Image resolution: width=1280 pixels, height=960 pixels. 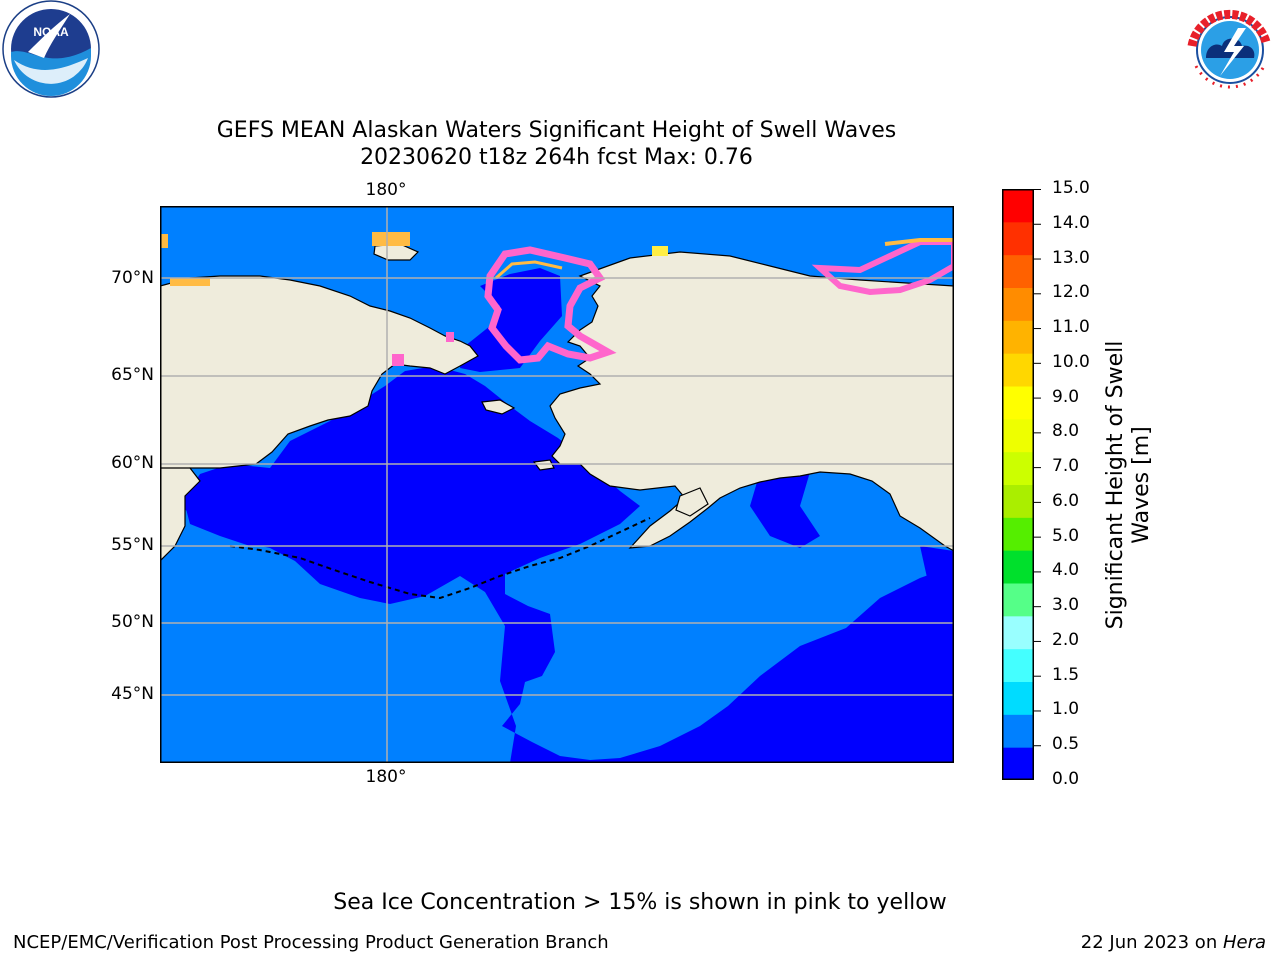 I want to click on lon-label-bottom: 180°, so click(x=386, y=777).